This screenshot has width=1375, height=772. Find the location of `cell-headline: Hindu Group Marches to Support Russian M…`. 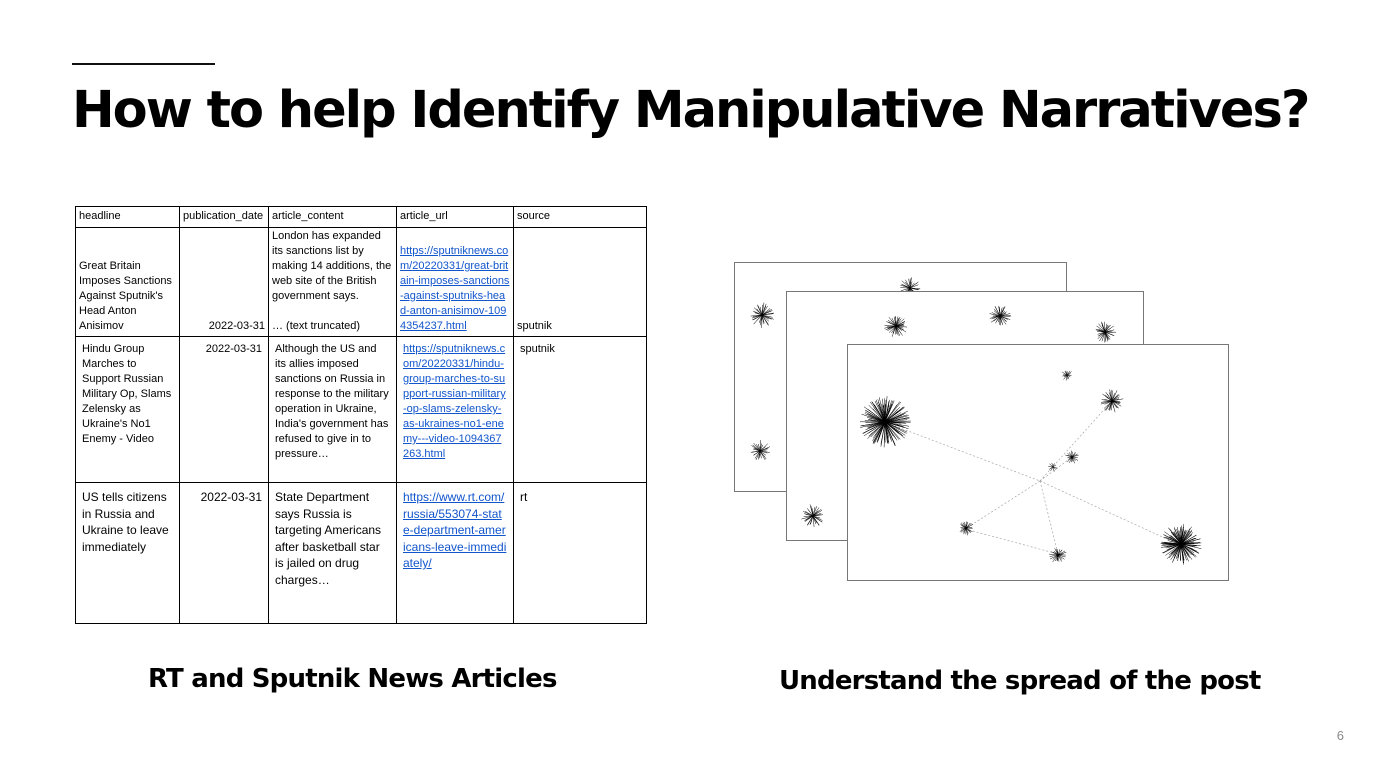

cell-headline: Hindu Group Marches to Support Russian M… is located at coordinates (127, 409).